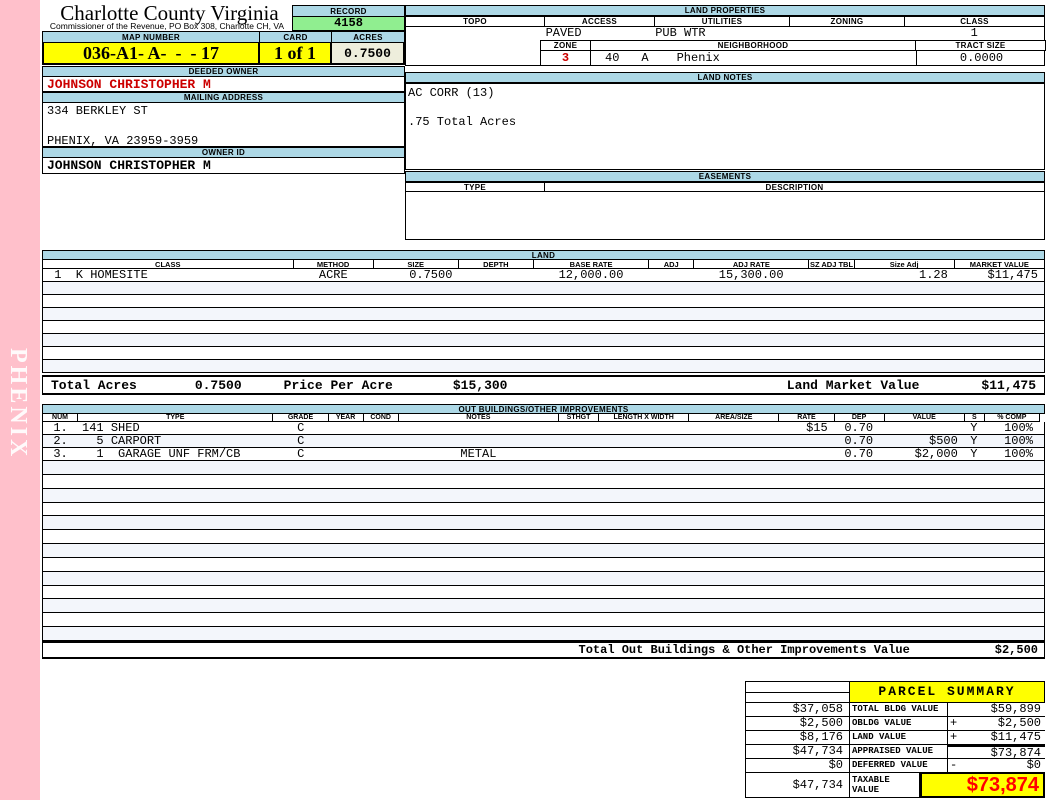 The image size is (1050, 800). I want to click on cell-lxw, so click(644, 578).